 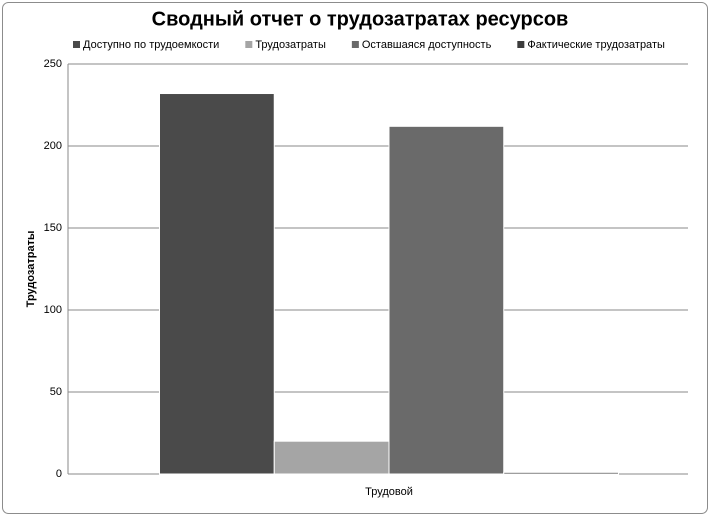 What do you see at coordinates (56, 392) in the screenshot?
I see `y-tick-label: 50` at bounding box center [56, 392].